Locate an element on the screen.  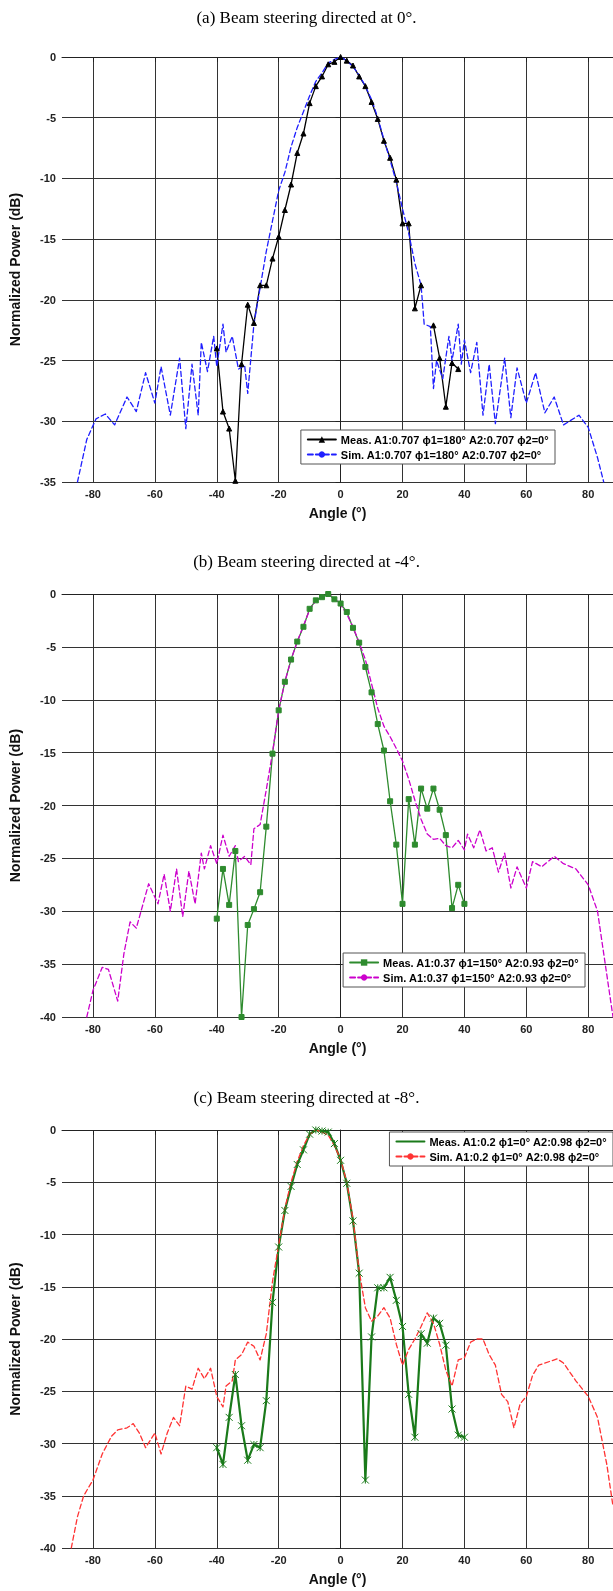
x-tick-label: 40 is located at coordinates (464, 1028).